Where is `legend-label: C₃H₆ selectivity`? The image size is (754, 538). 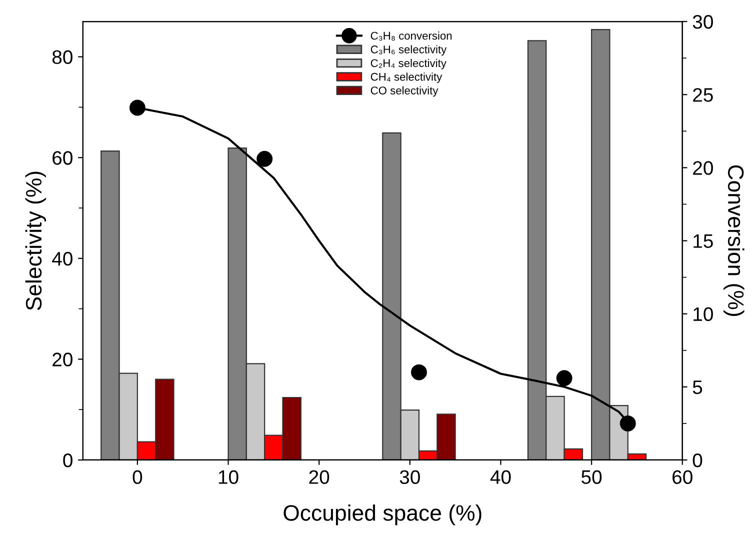 legend-label: C₃H₆ selectivity is located at coordinates (408, 50).